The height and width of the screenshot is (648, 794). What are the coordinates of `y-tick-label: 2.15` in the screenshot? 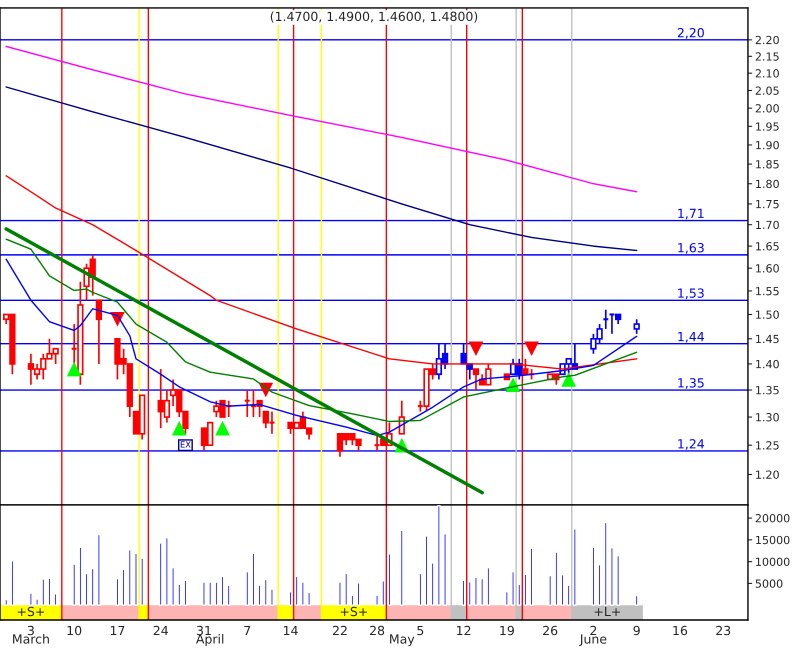 It's located at (767, 56).